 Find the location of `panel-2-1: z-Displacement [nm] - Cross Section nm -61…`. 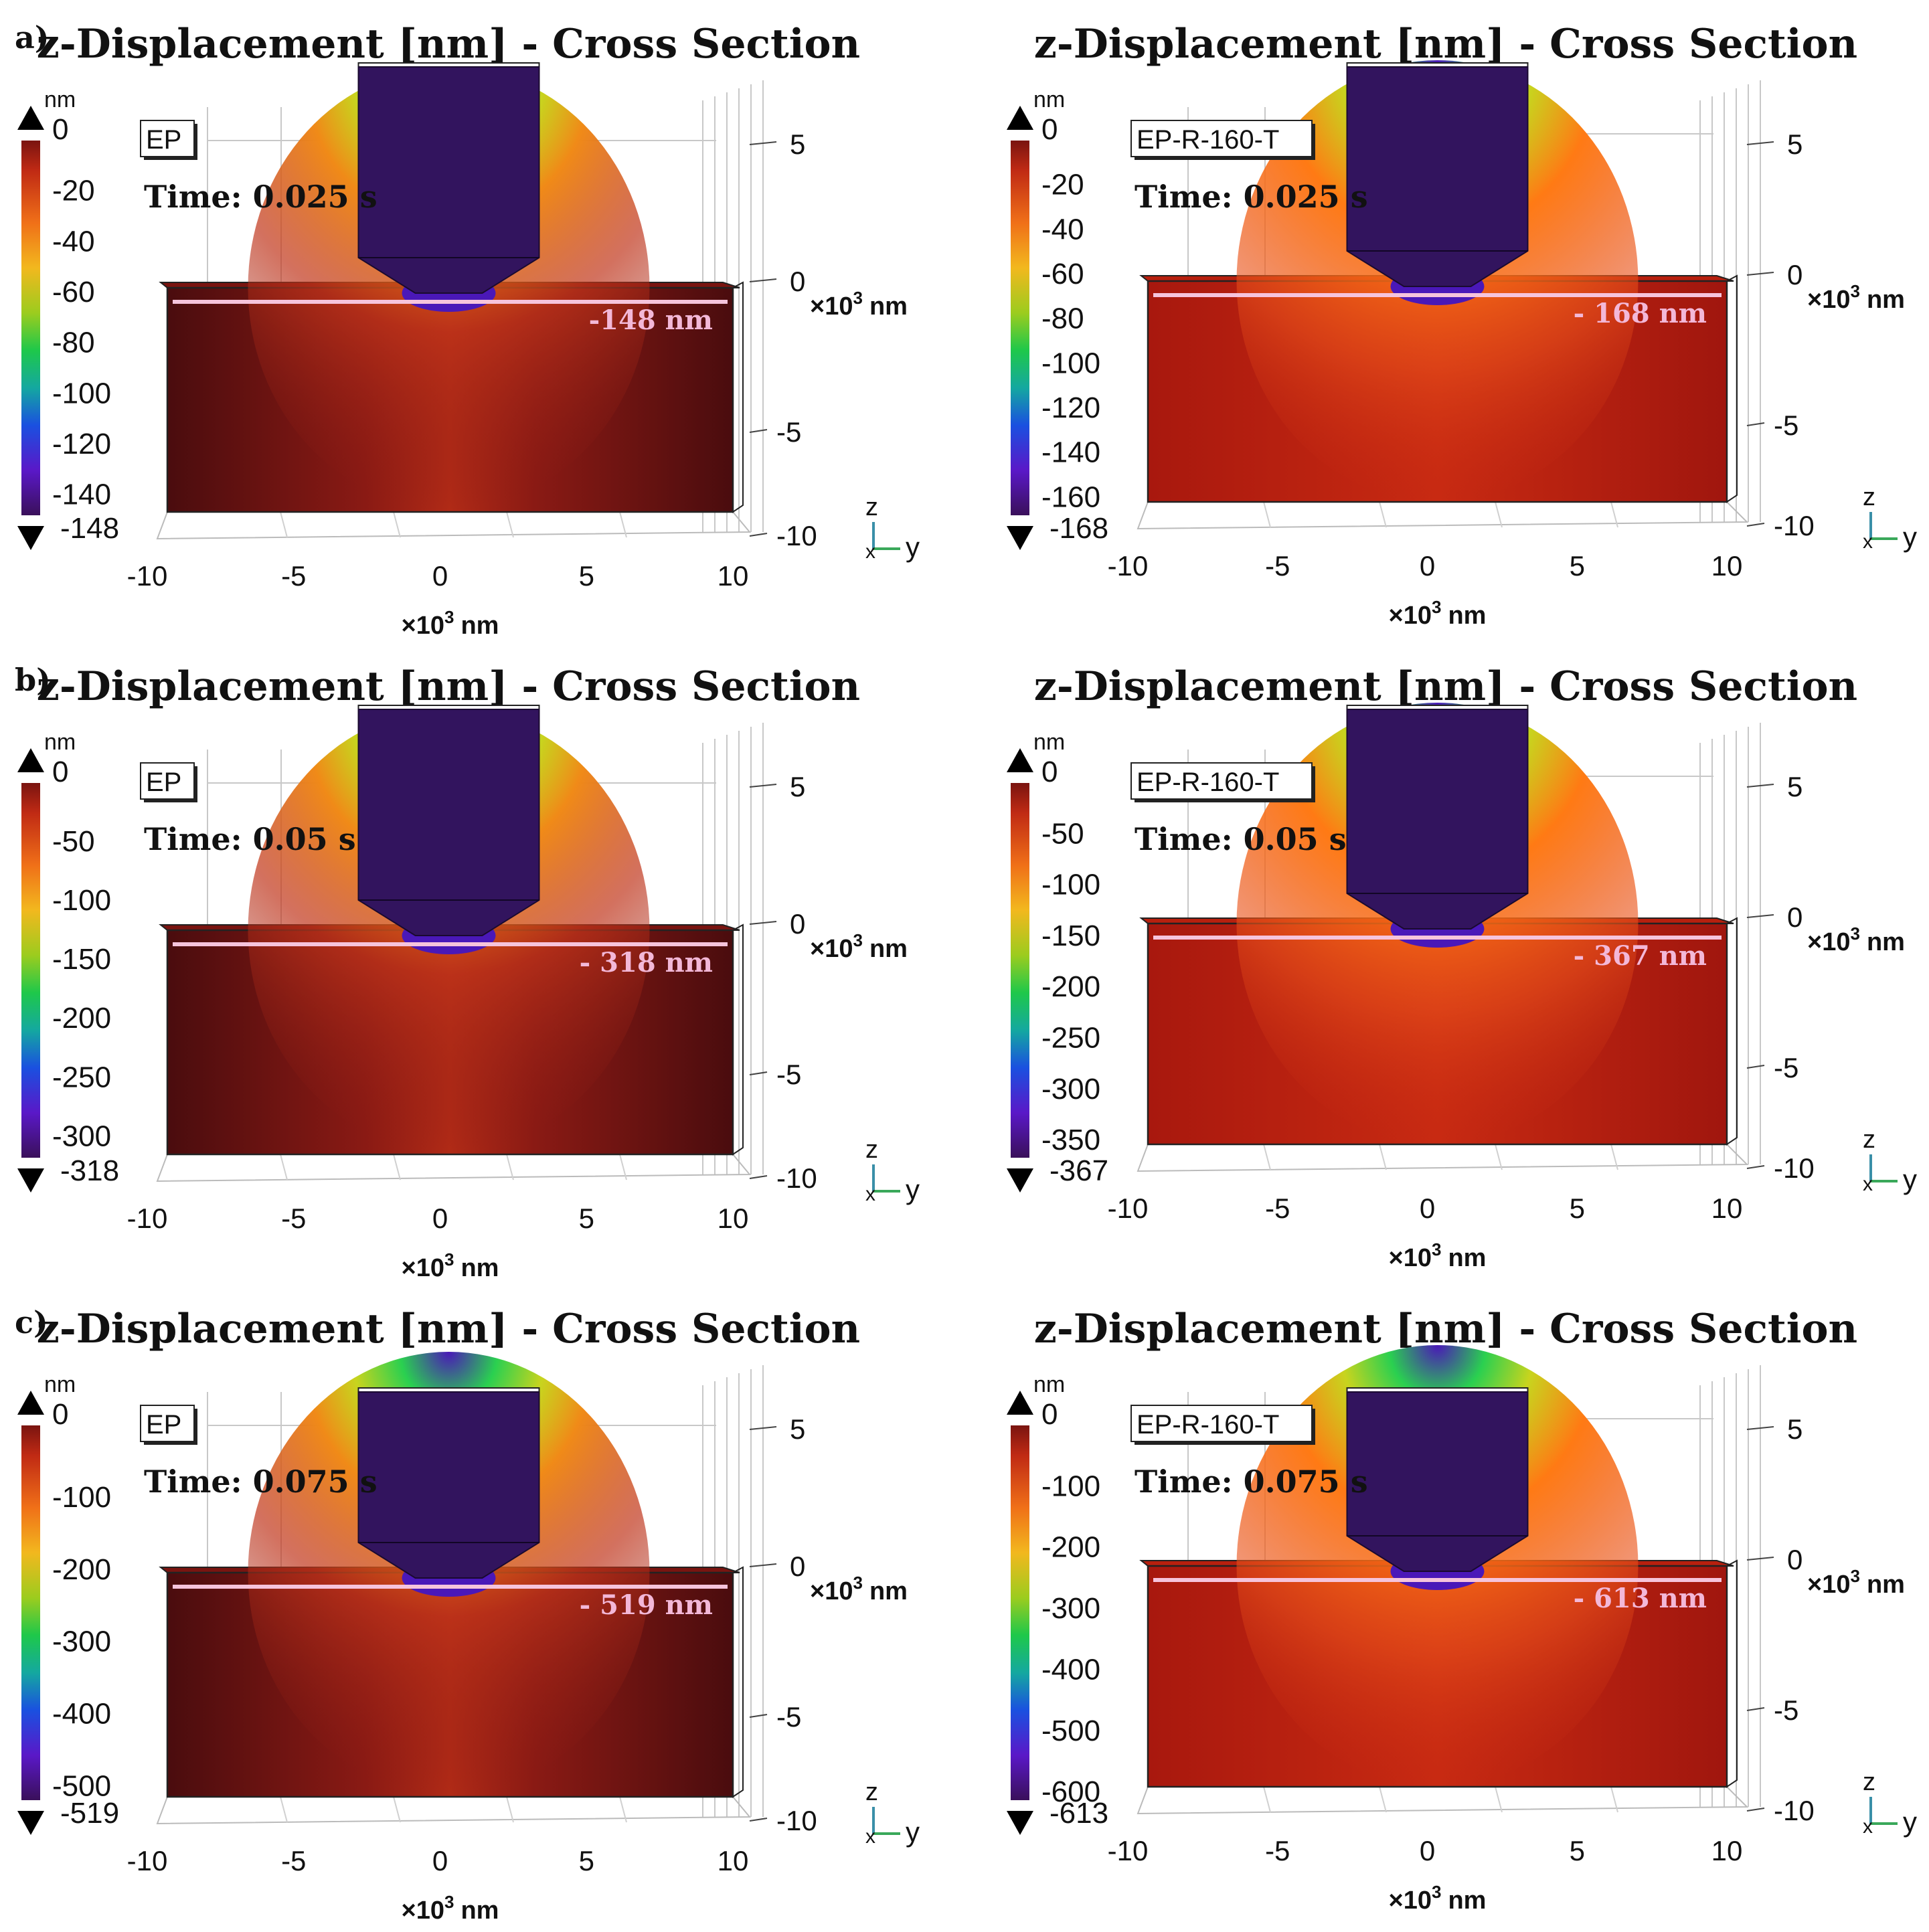

panel-2-1: z-Displacement [nm] - Cross Section nm -61… is located at coordinates (1462, 1610).